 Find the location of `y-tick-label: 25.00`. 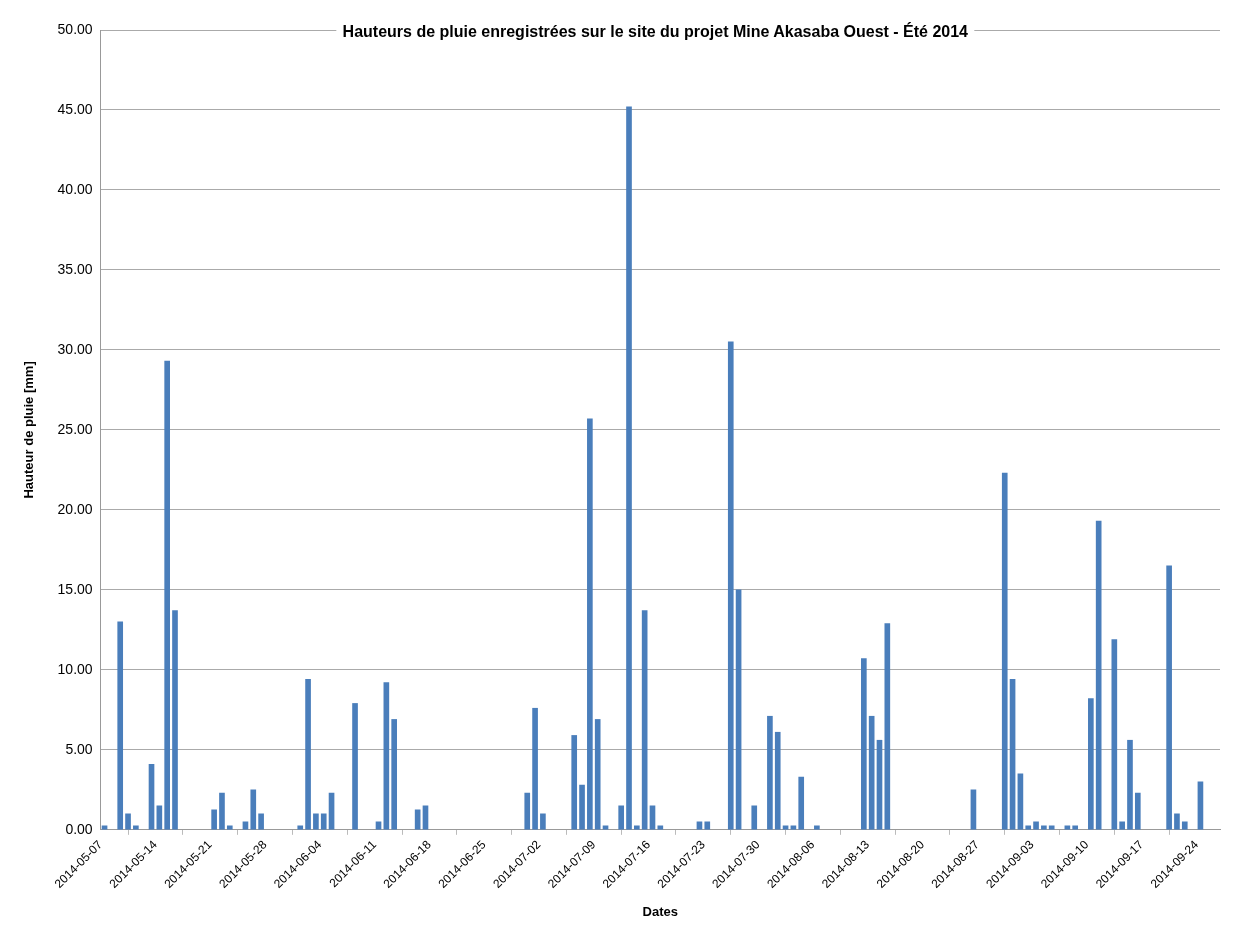

y-tick-label: 25.00 is located at coordinates (75, 428).